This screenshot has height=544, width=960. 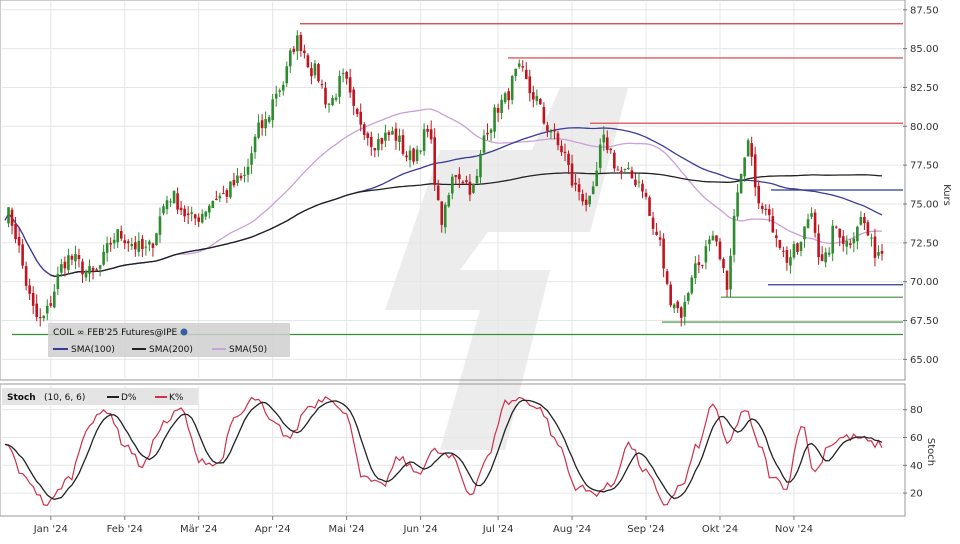 I want to click on legend-title: COIL ∞ FEB'25 Futures@IPE, so click(x=115, y=333).